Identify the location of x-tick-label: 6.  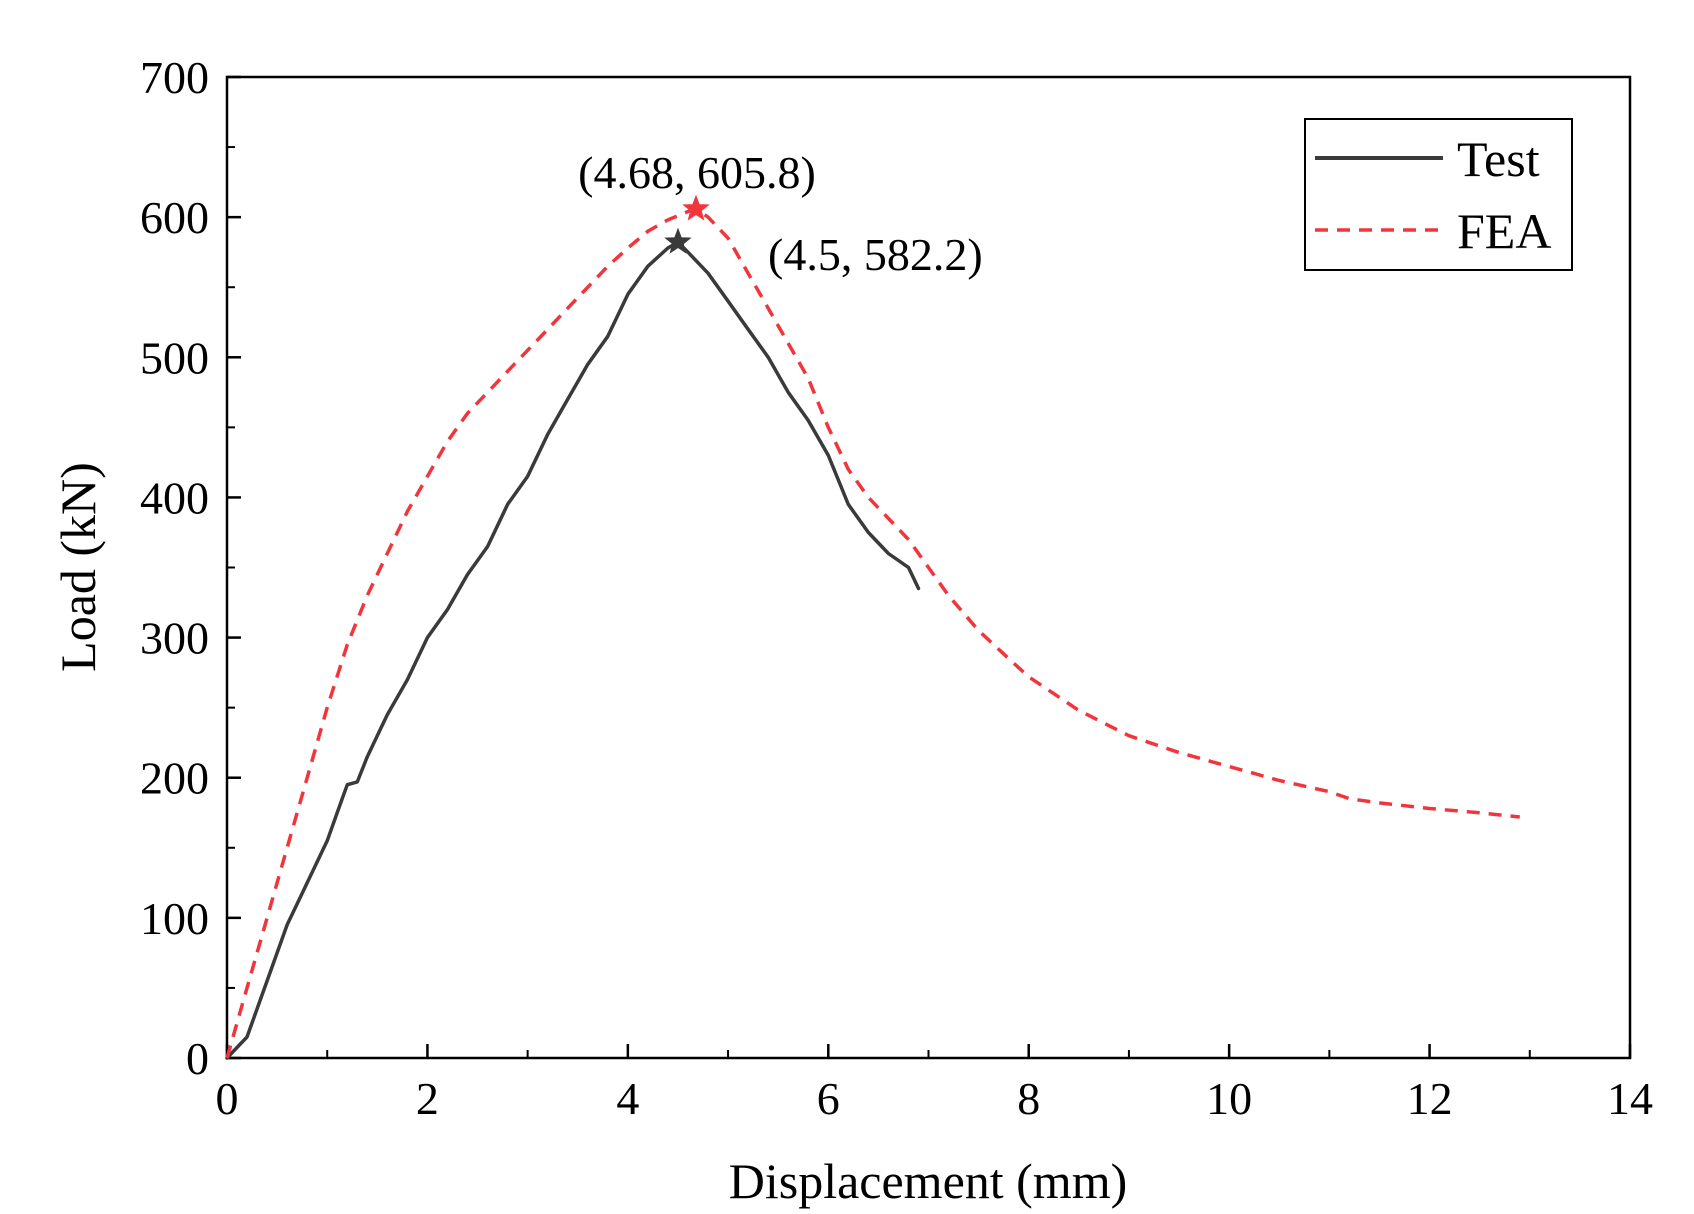
(828, 1098).